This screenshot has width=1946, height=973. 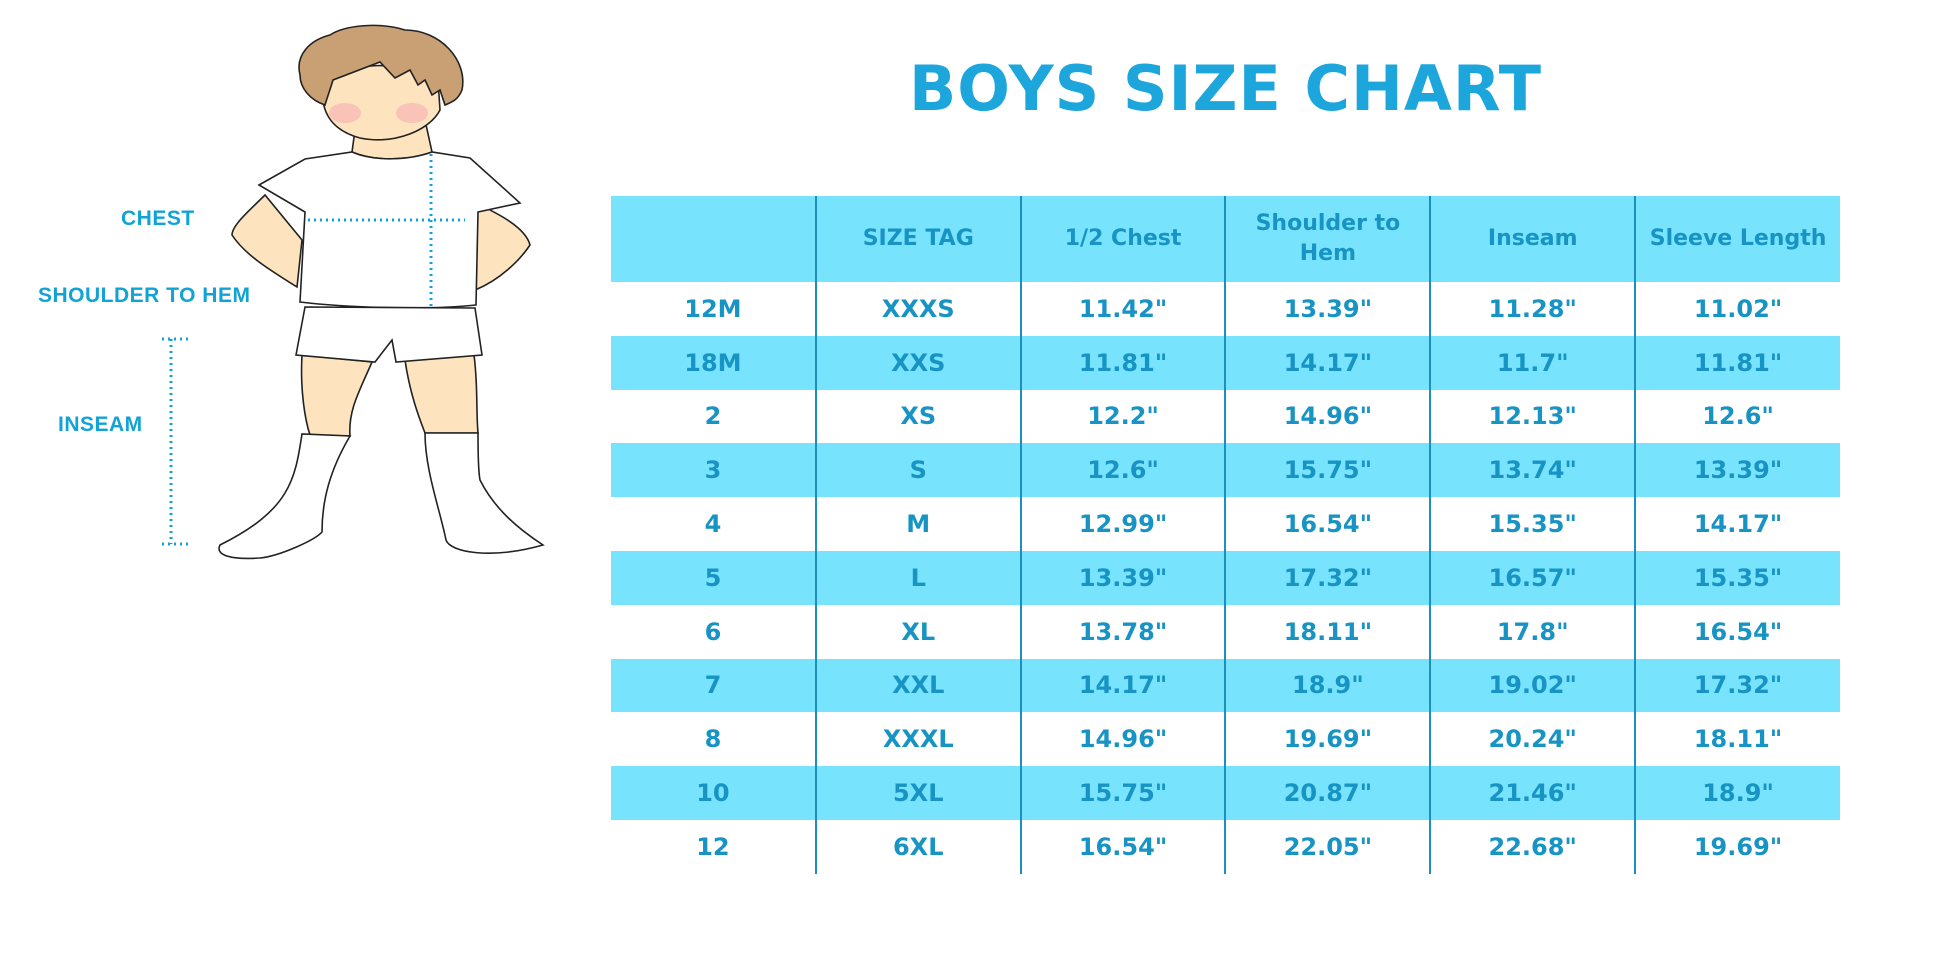 I want to click on table-cell: 4, so click(x=713, y=524).